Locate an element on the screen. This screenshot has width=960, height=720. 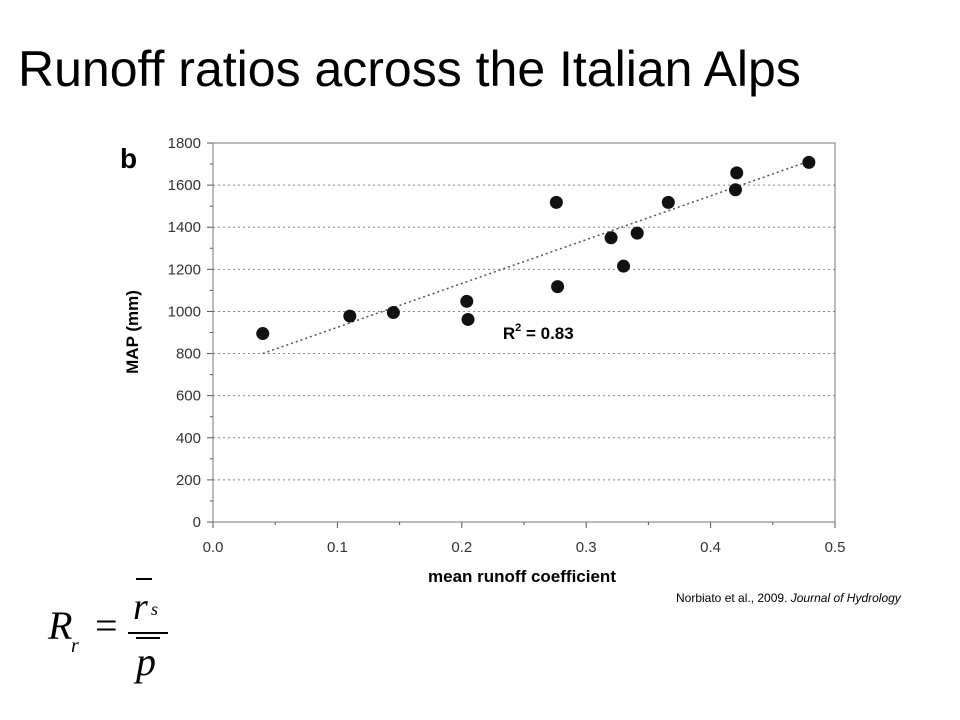
x-tick-label: 0.3 is located at coordinates (586, 547).